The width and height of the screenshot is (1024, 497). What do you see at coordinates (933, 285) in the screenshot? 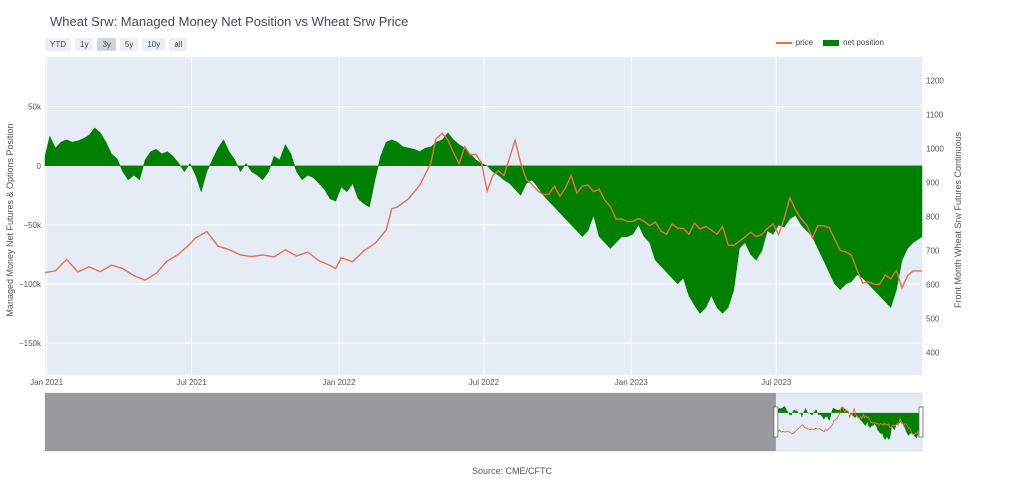
I see `right-tick-label: 600` at bounding box center [933, 285].